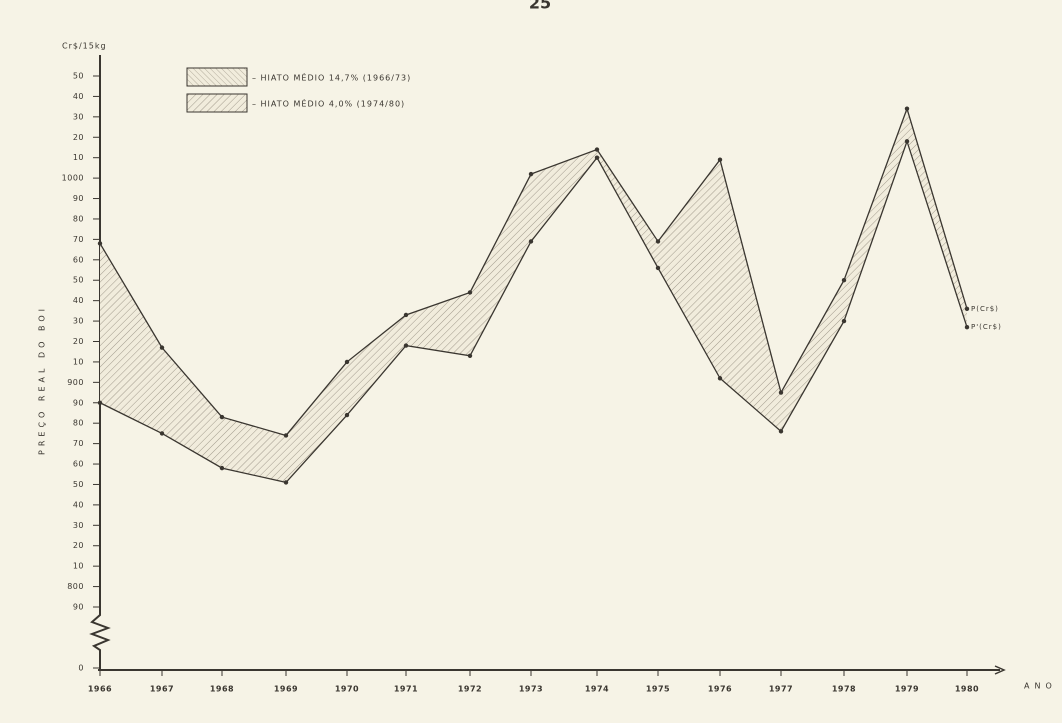  Describe the element at coordinates (162, 689) in the screenshot. I see `x-tick-label: 1967` at that location.